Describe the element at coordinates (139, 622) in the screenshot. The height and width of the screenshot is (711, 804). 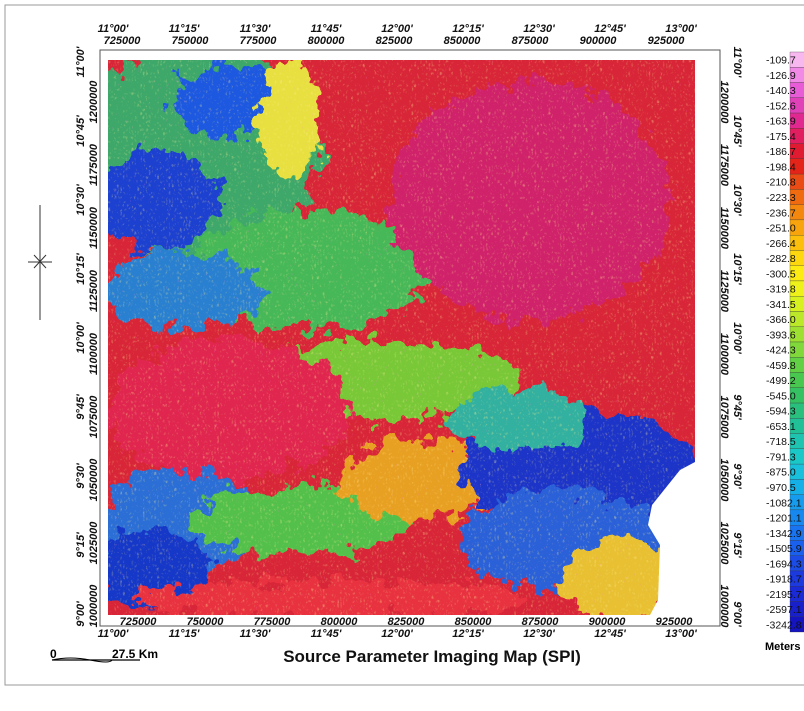
I see `bottom-easting-label: 725000` at that location.